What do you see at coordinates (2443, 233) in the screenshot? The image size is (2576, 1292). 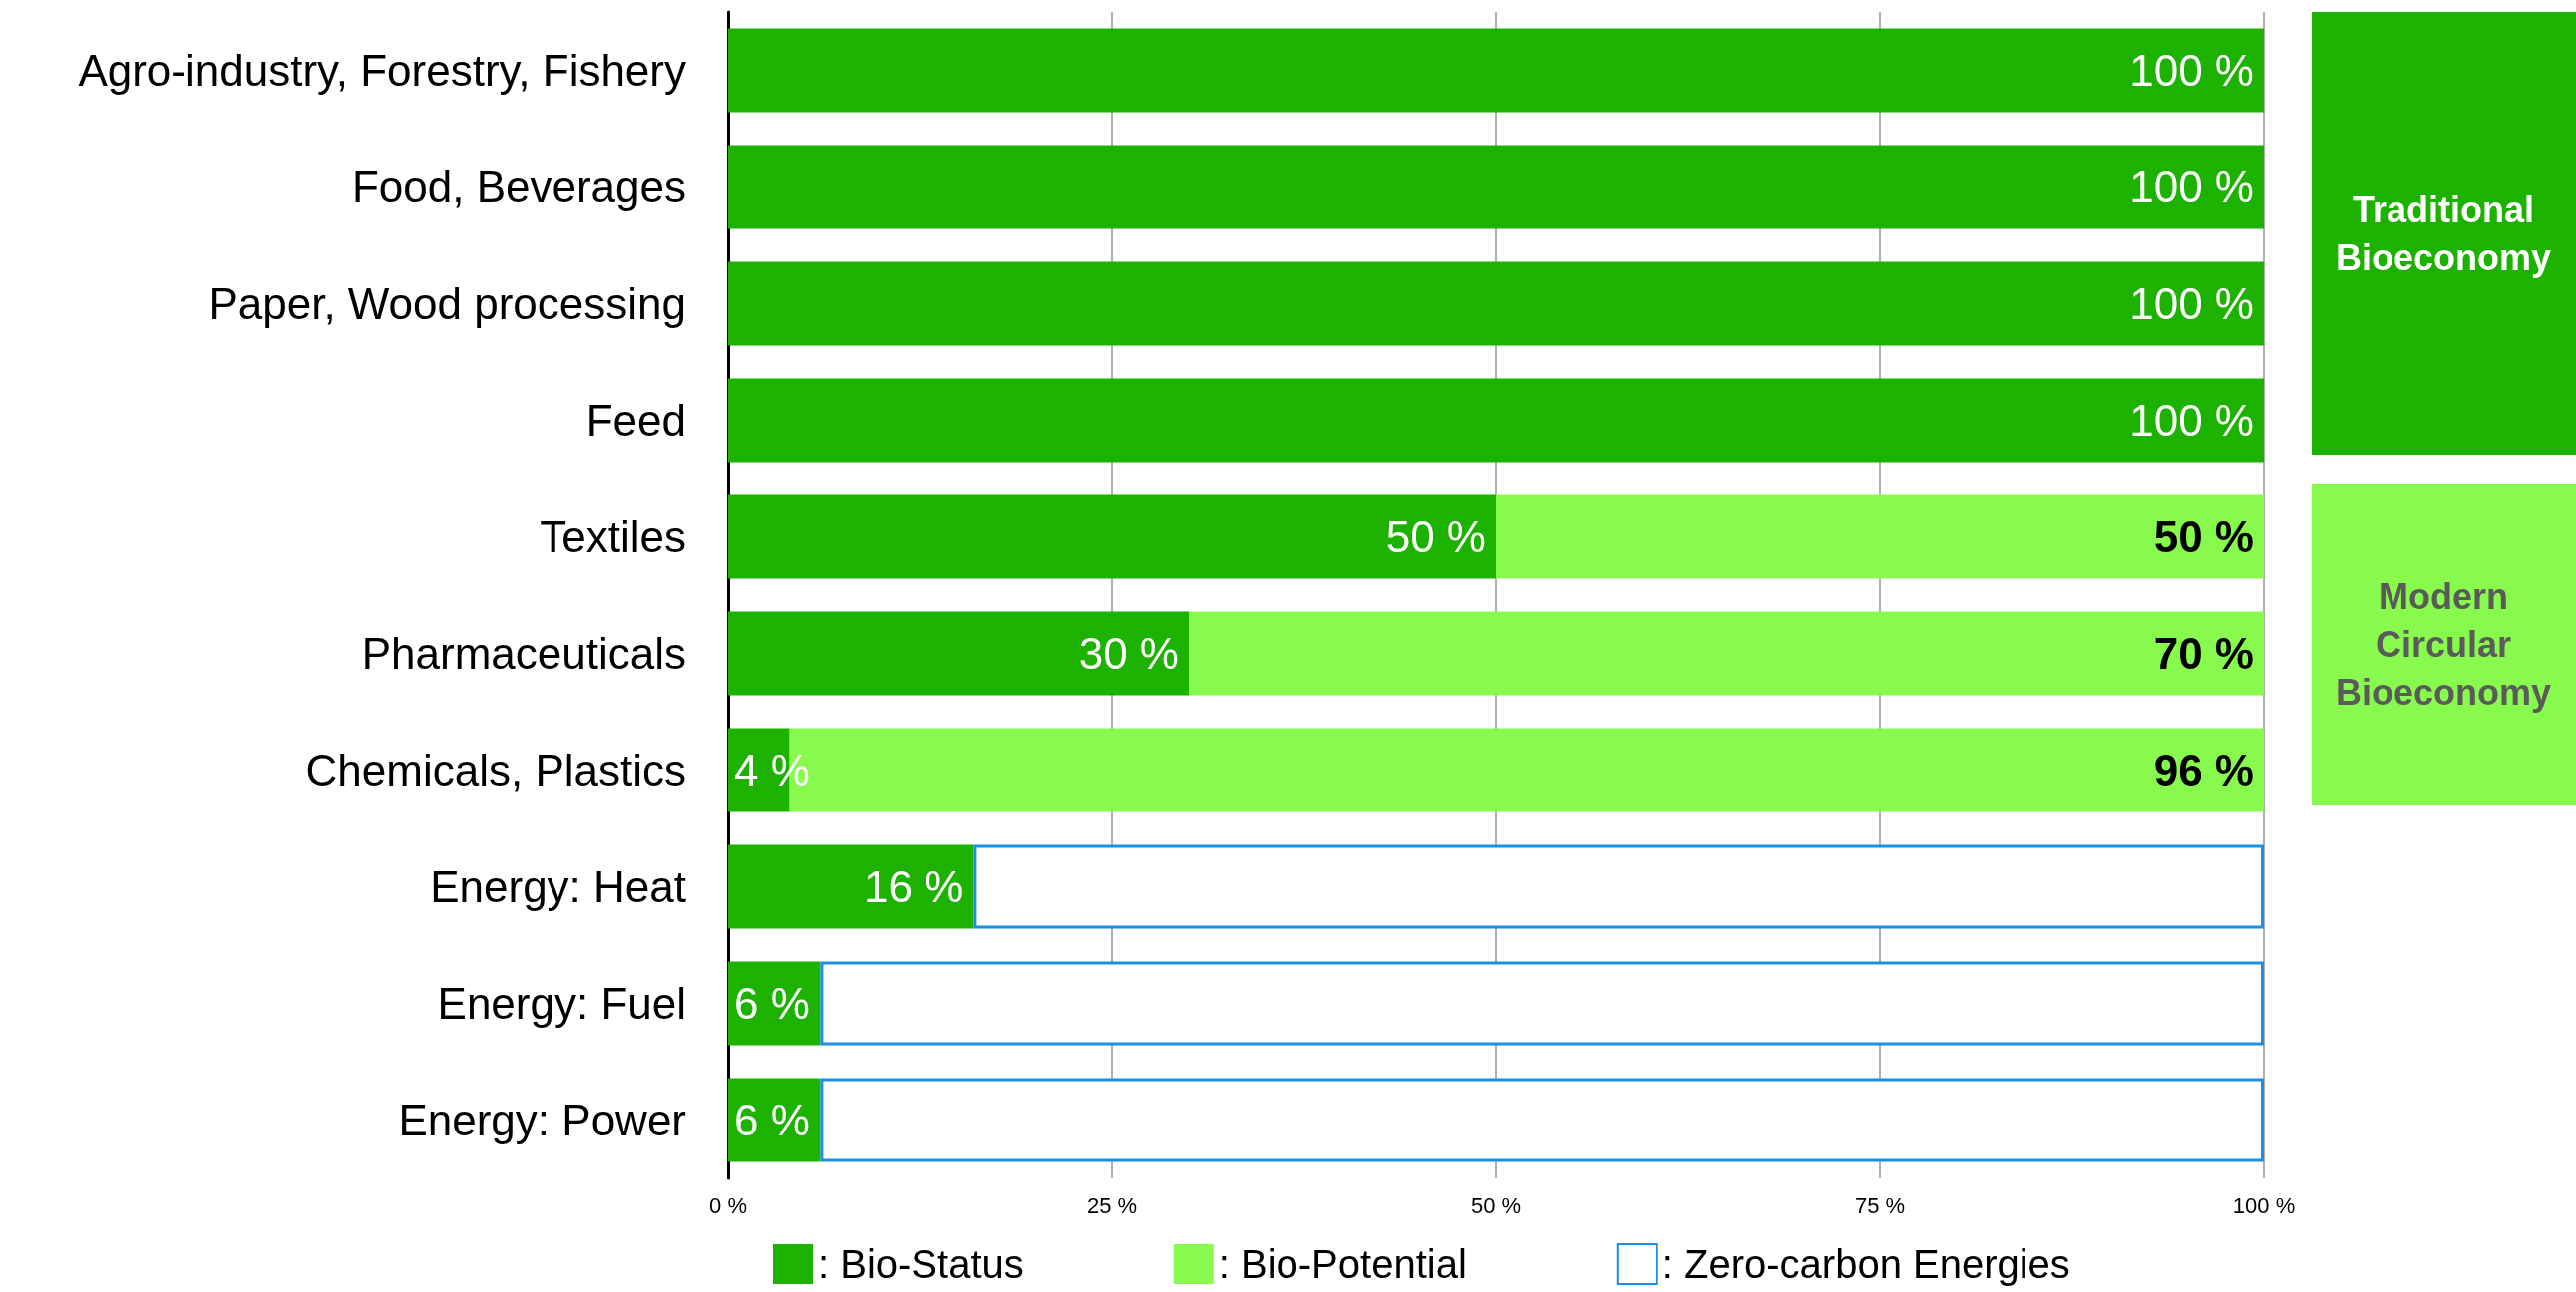 I see `text: Traditional Bioeconomy` at bounding box center [2443, 233].